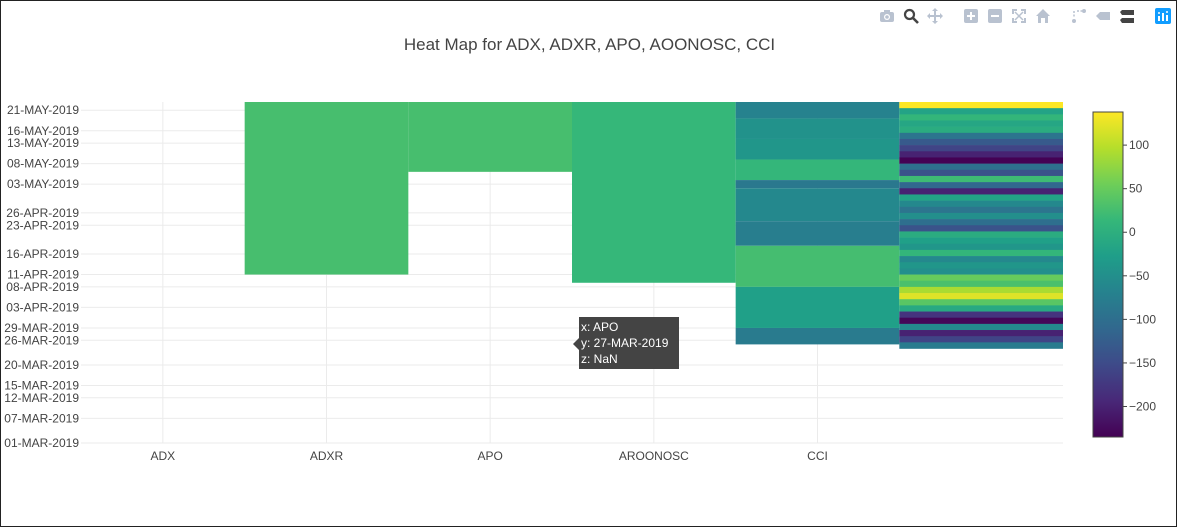 The height and width of the screenshot is (527, 1177). I want to click on colorbar-tick-label: −100, so click(1142, 319).